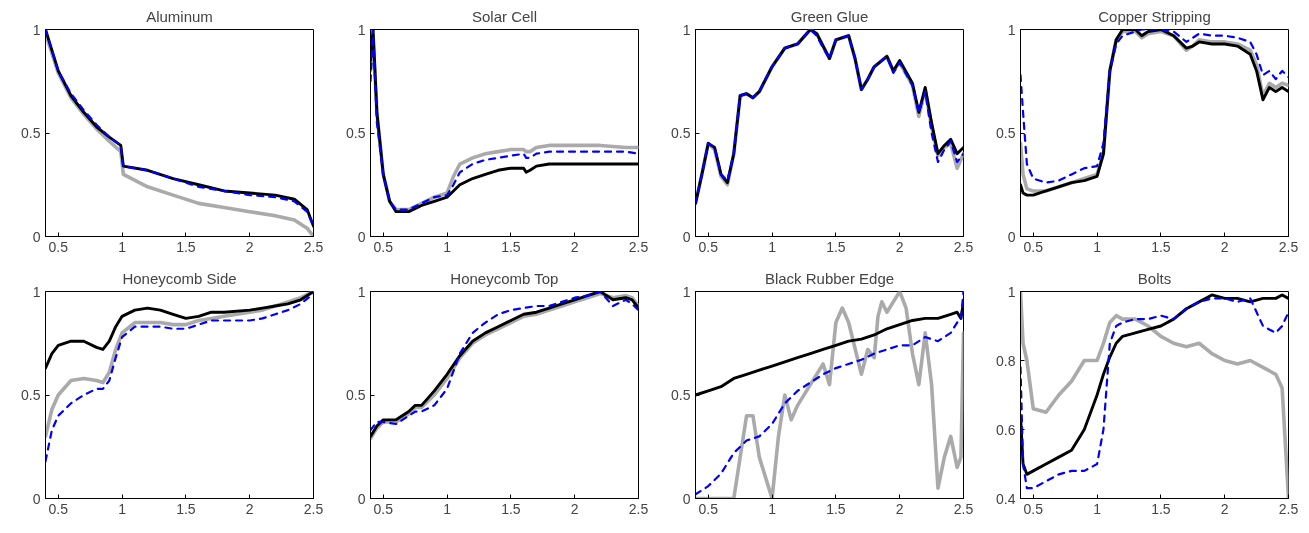 The width and height of the screenshot is (1309, 533). I want to click on chart-title: Green Glue, so click(829, 16).